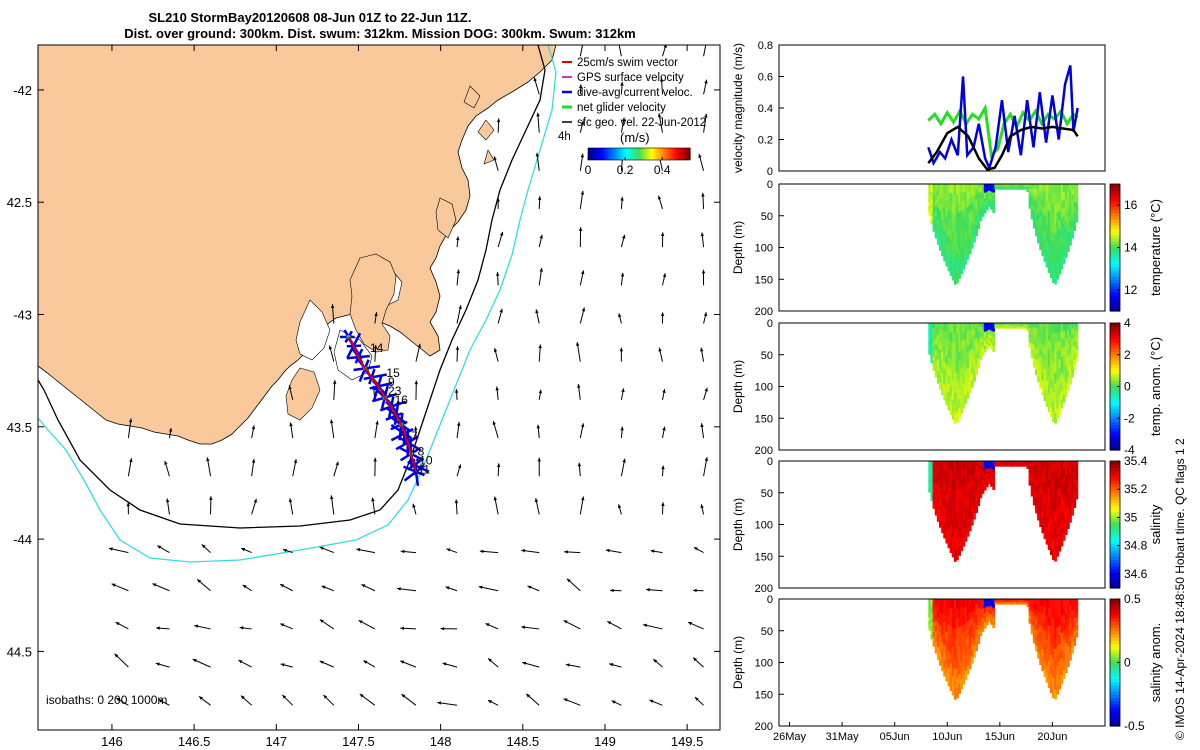  What do you see at coordinates (1127, 323) in the screenshot?
I see `section-colorbar-tick-label: 4` at bounding box center [1127, 323].